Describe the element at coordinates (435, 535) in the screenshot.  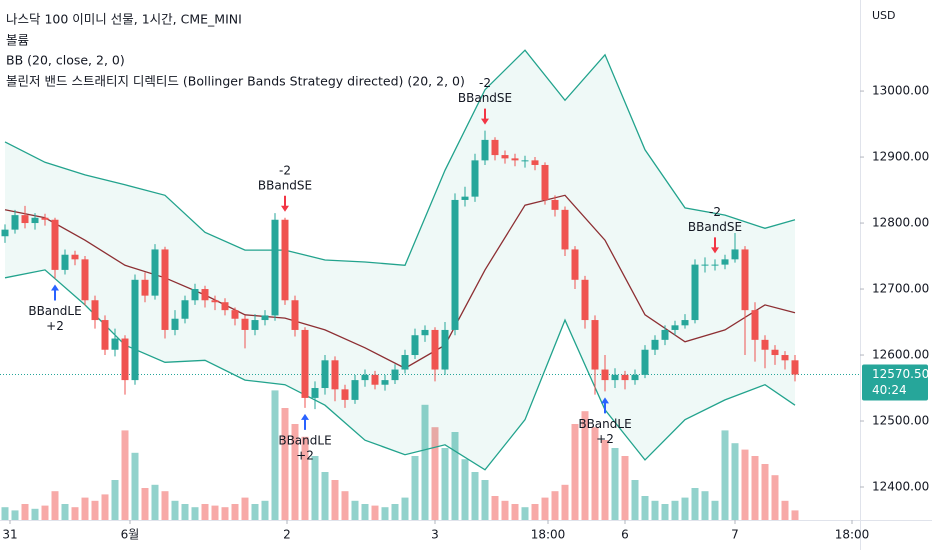
I see `x-tick-label: 3` at that location.